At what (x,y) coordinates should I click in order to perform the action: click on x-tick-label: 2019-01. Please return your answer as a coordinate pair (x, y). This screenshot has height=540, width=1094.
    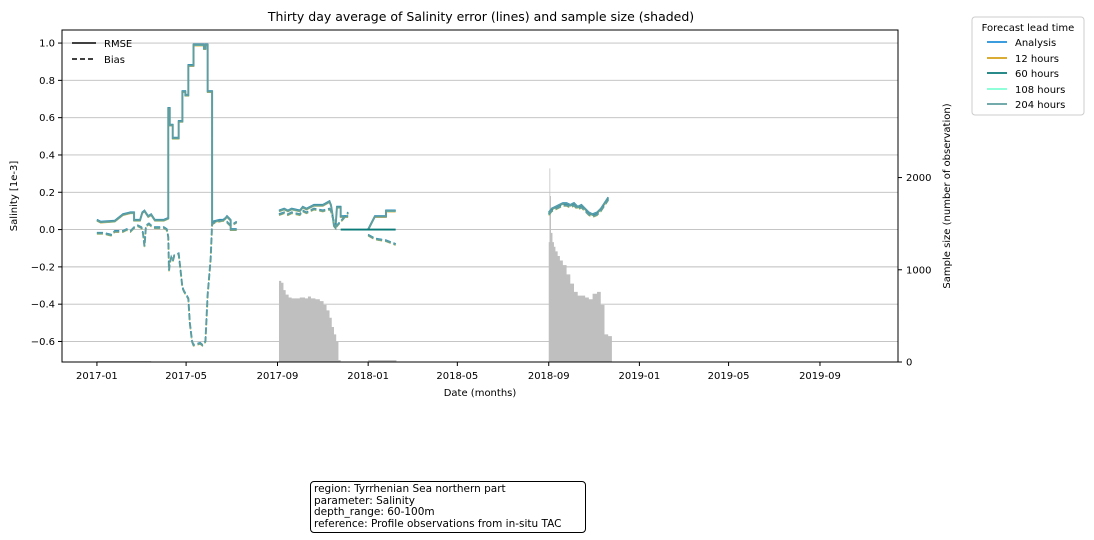
    Looking at the image, I should click on (639, 376).